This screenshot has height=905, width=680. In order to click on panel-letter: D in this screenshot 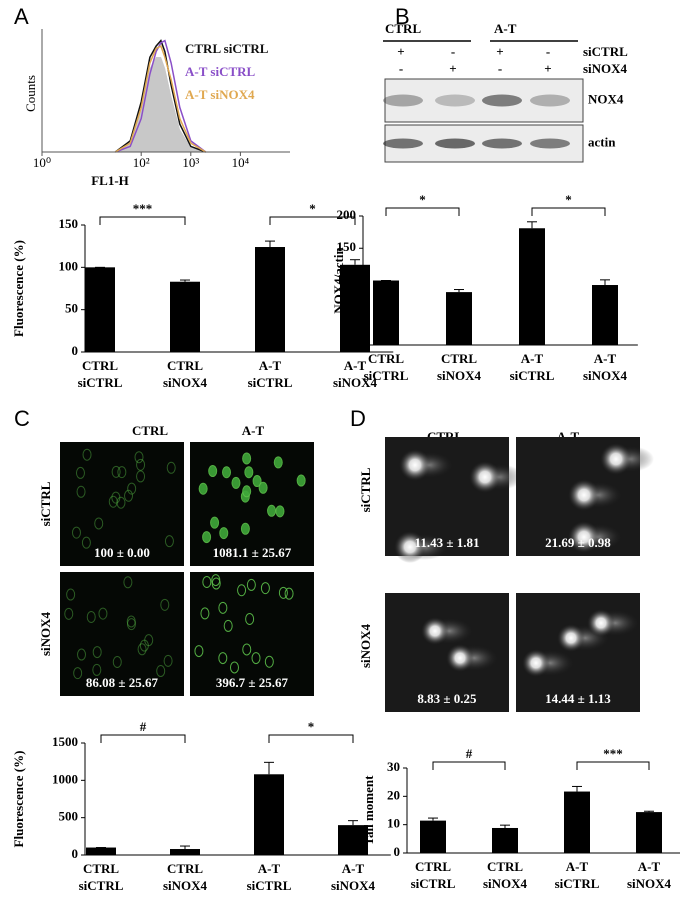, I will do `click(358, 418)`.